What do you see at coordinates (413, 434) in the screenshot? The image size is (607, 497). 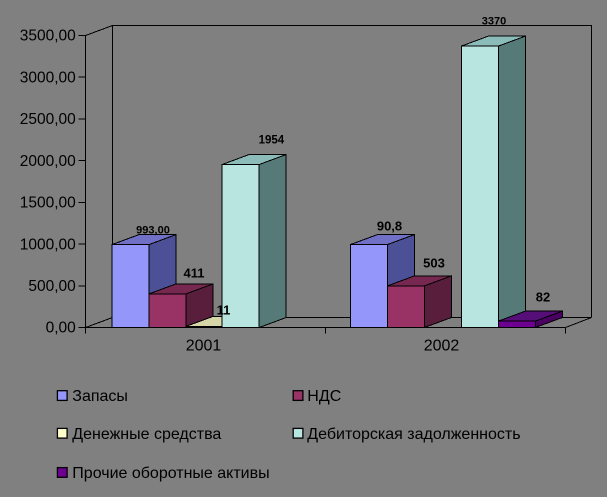 I see `svg-text: Дебиторская задолженность` at bounding box center [413, 434].